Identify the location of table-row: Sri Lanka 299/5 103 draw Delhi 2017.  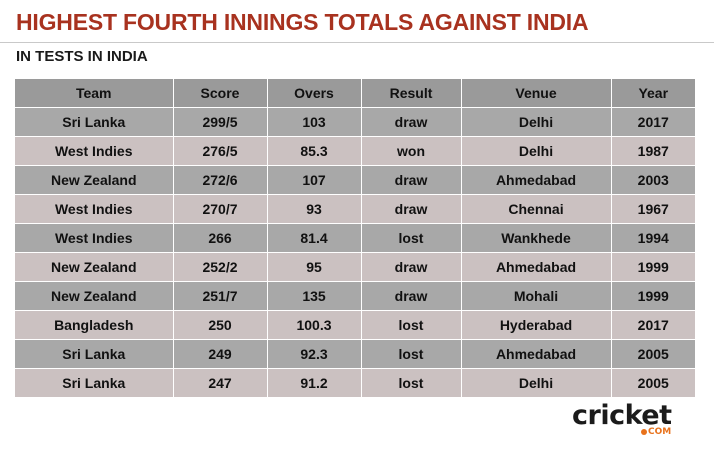
(355, 122).